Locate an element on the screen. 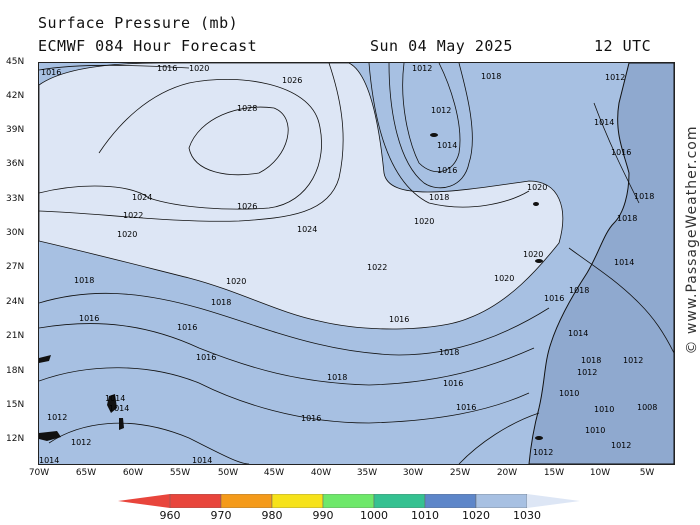 The height and width of the screenshot is (525, 700). lat-label-36n: 36N is located at coordinates (15, 164).